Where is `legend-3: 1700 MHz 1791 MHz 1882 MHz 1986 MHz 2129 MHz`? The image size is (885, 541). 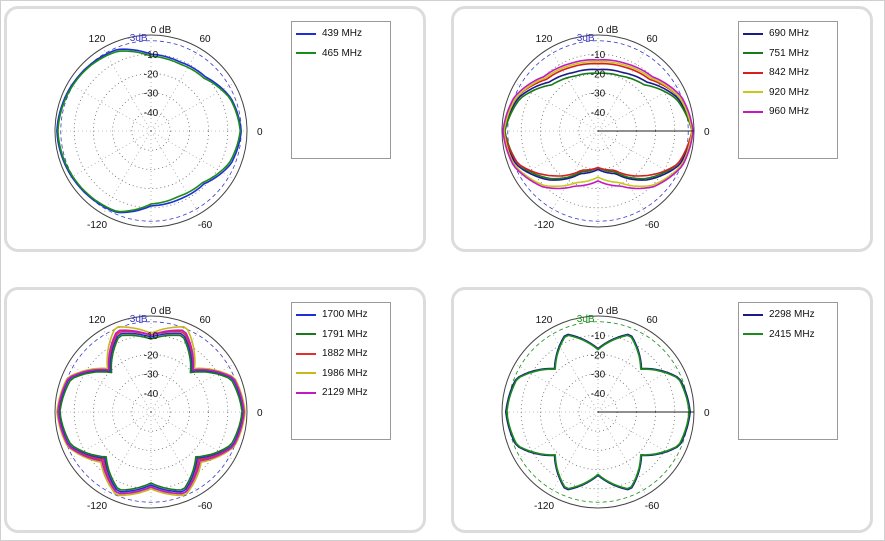 legend-3: 1700 MHz 1791 MHz 1882 MHz 1986 MHz 2129 MHz is located at coordinates (341, 371).